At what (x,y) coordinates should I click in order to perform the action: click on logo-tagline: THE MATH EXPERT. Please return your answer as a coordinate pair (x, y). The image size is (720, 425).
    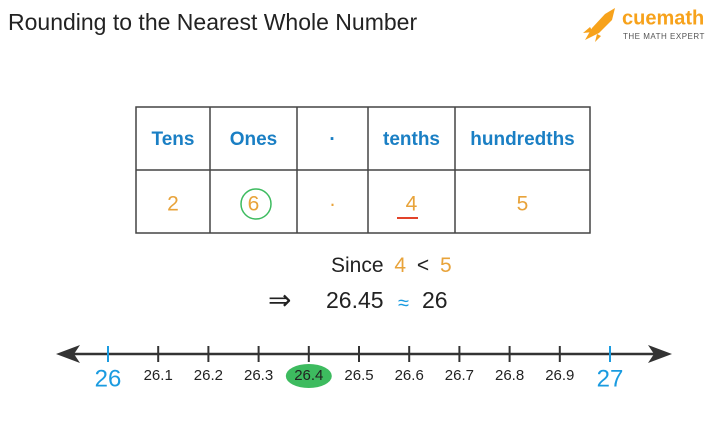
    Looking at the image, I should click on (664, 36).